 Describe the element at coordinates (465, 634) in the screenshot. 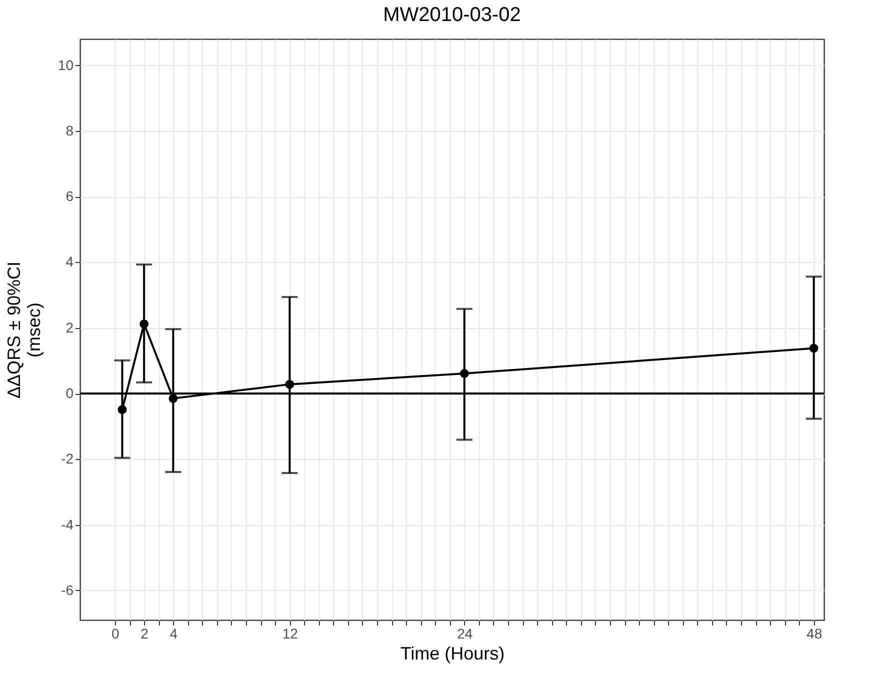

I see `x-tick-label: 24` at that location.